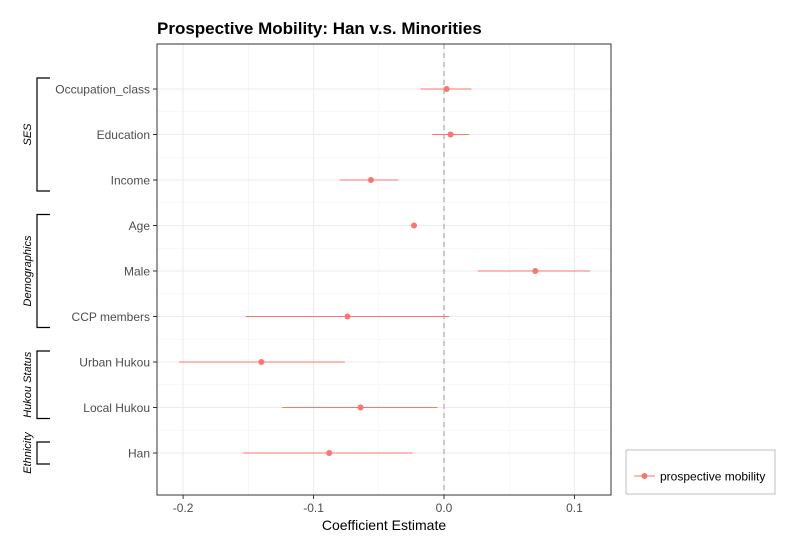 This screenshot has height=555, width=795. I want to click on x-tick-label: 0.0, so click(444, 508).